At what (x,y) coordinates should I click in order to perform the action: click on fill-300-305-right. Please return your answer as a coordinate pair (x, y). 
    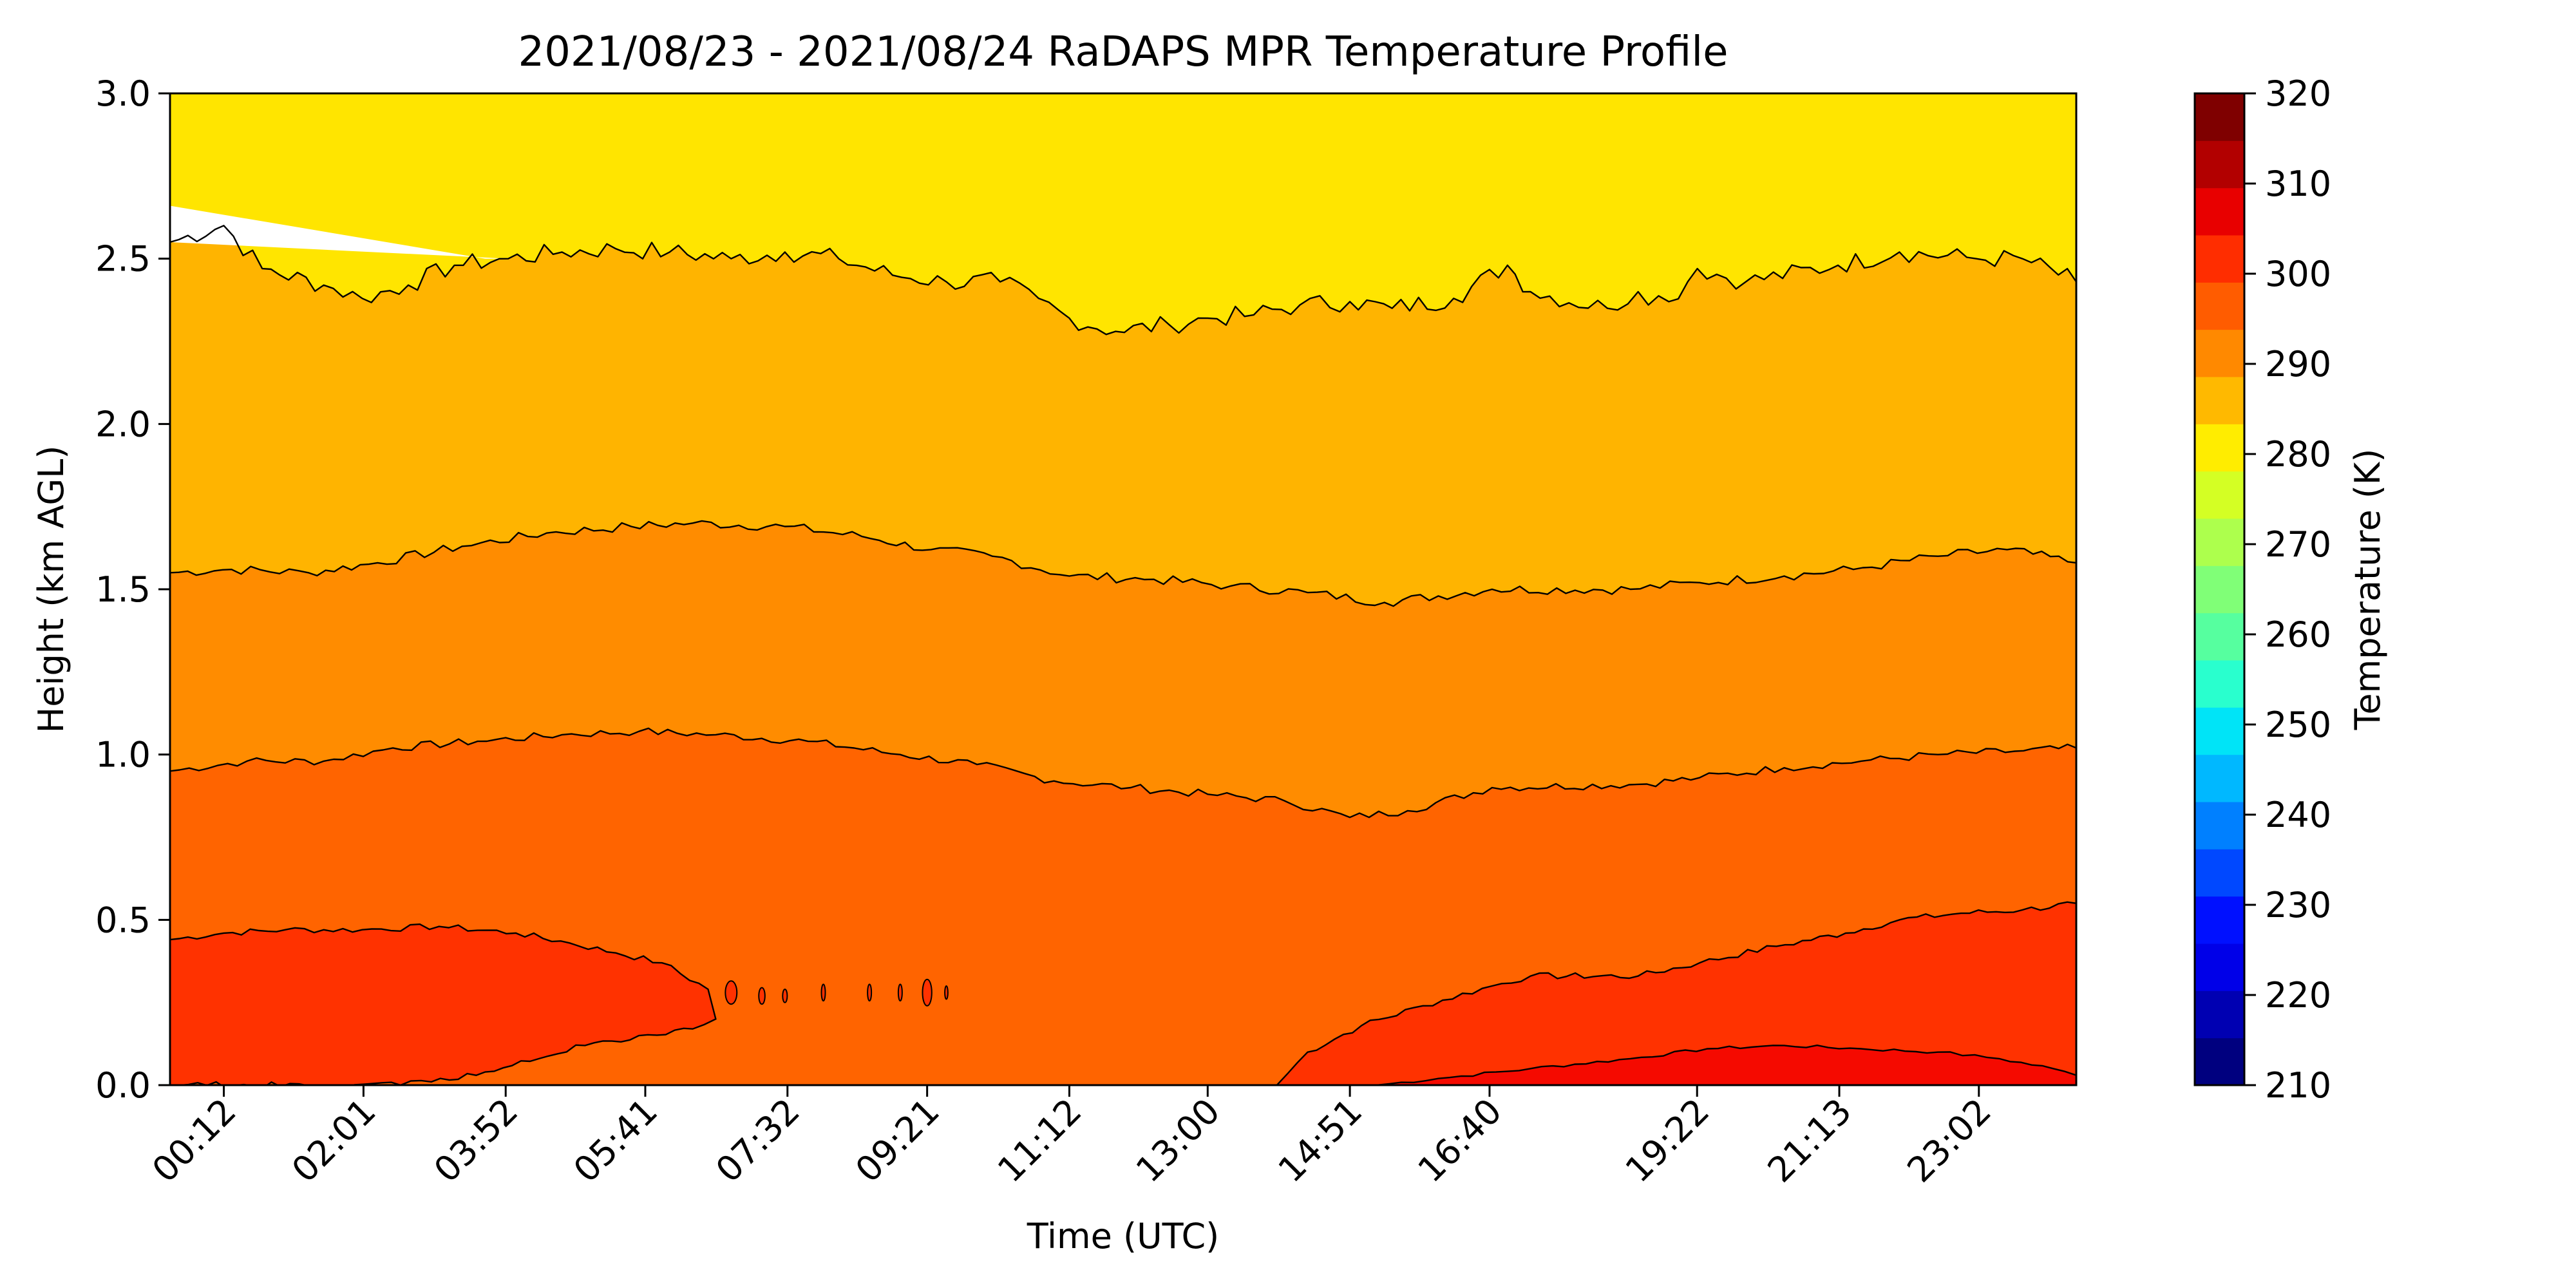
    Looking at the image, I should click on (1676, 994).